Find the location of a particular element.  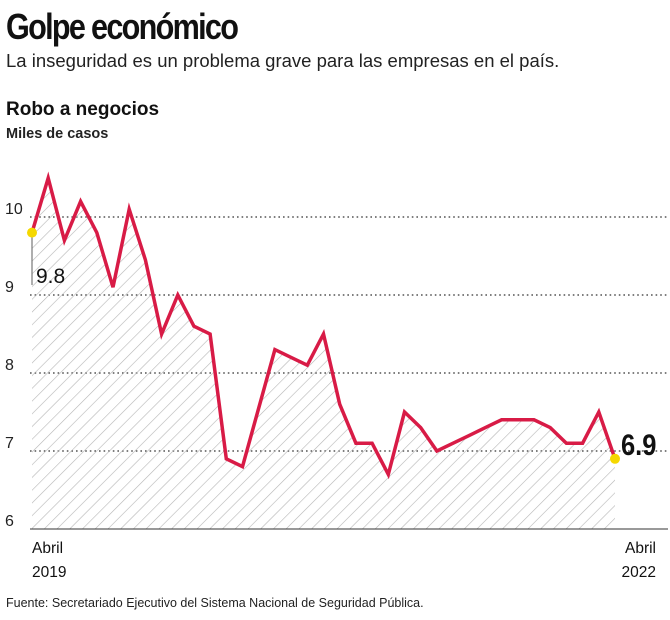

x-end-month: Abril is located at coordinates (640, 548).